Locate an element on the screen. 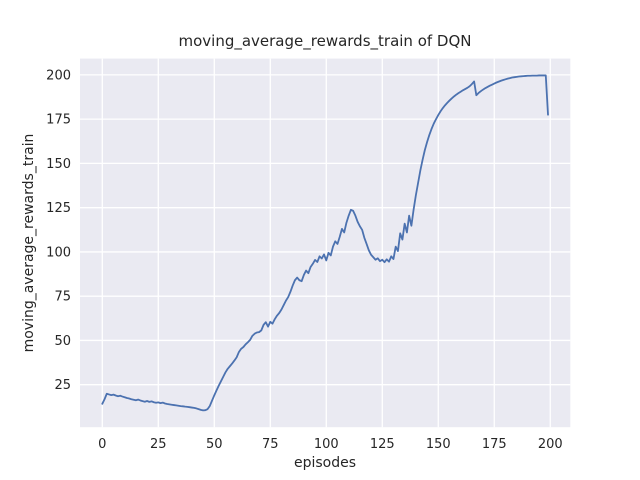 The width and height of the screenshot is (640, 480). x-axis-label: episodes is located at coordinates (325, 463).